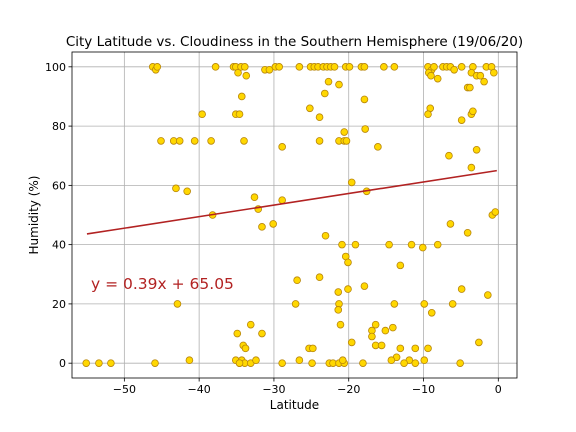 The height and width of the screenshot is (432, 576). I want to click on y-tick-label: 0, so click(62, 363).